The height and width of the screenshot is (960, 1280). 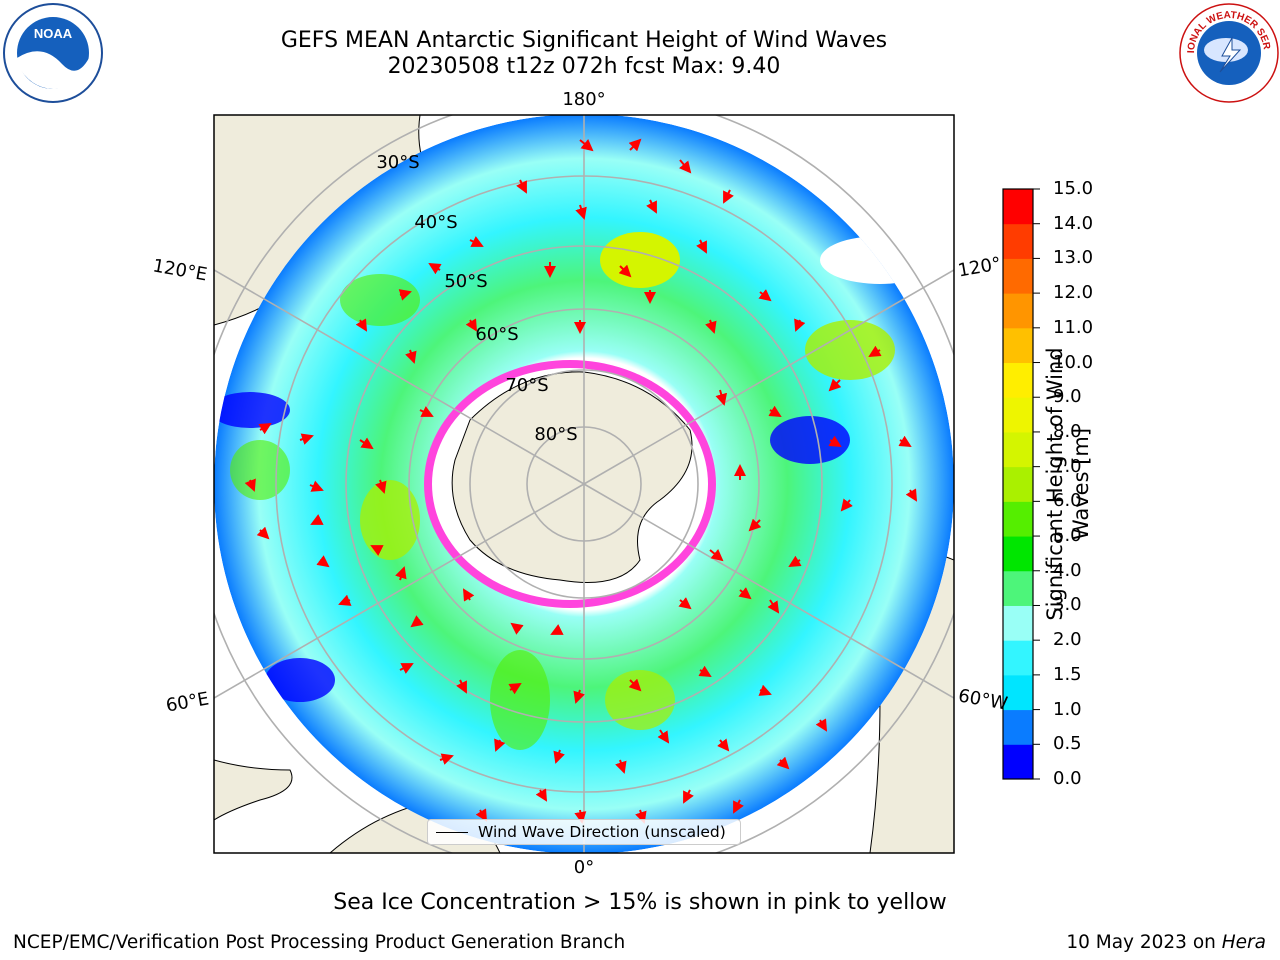 What do you see at coordinates (53, 33) in the screenshot?
I see `noaa-logo-text: NOAA` at bounding box center [53, 33].